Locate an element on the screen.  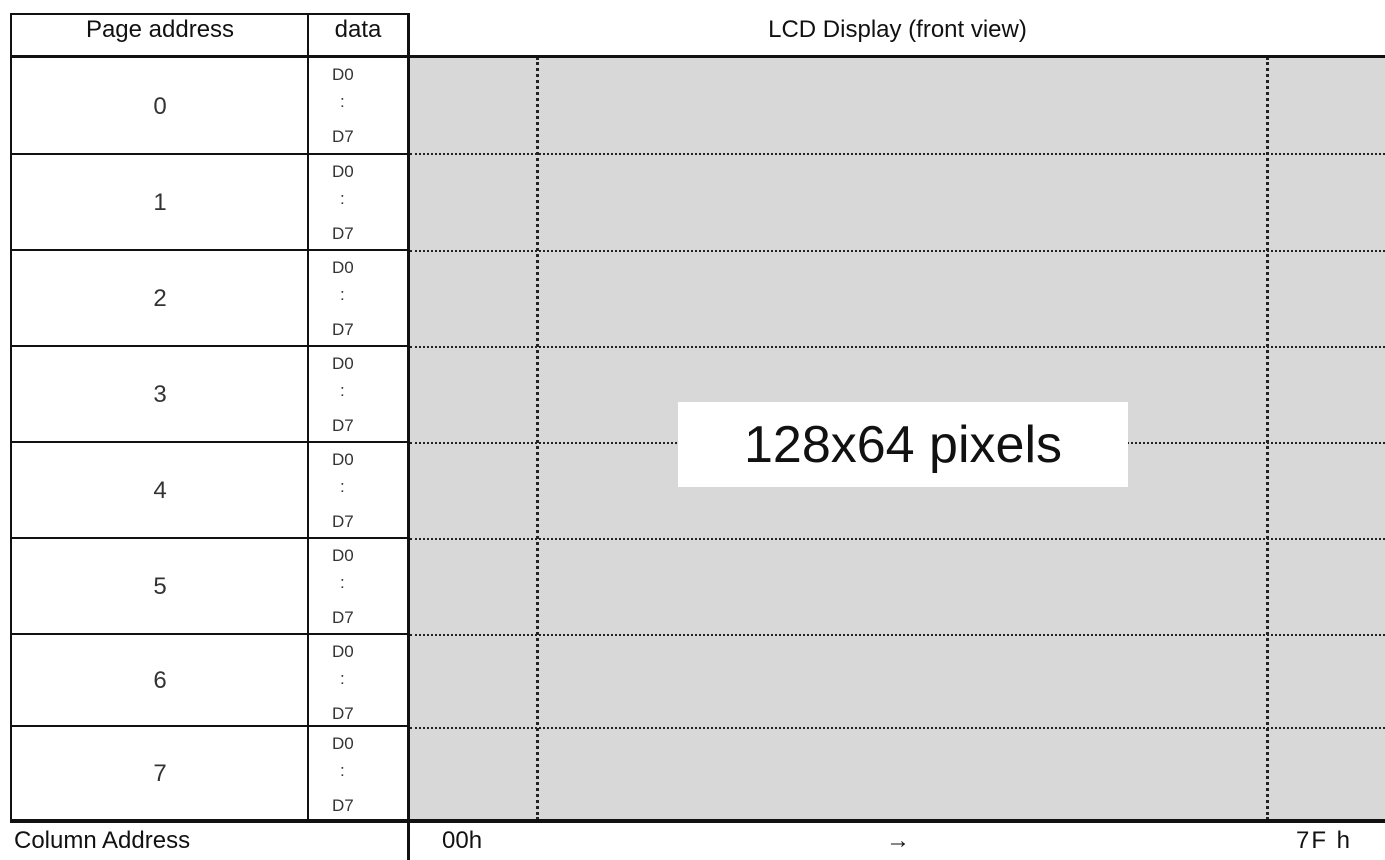
page-address-2: 2 is located at coordinates (160, 298).